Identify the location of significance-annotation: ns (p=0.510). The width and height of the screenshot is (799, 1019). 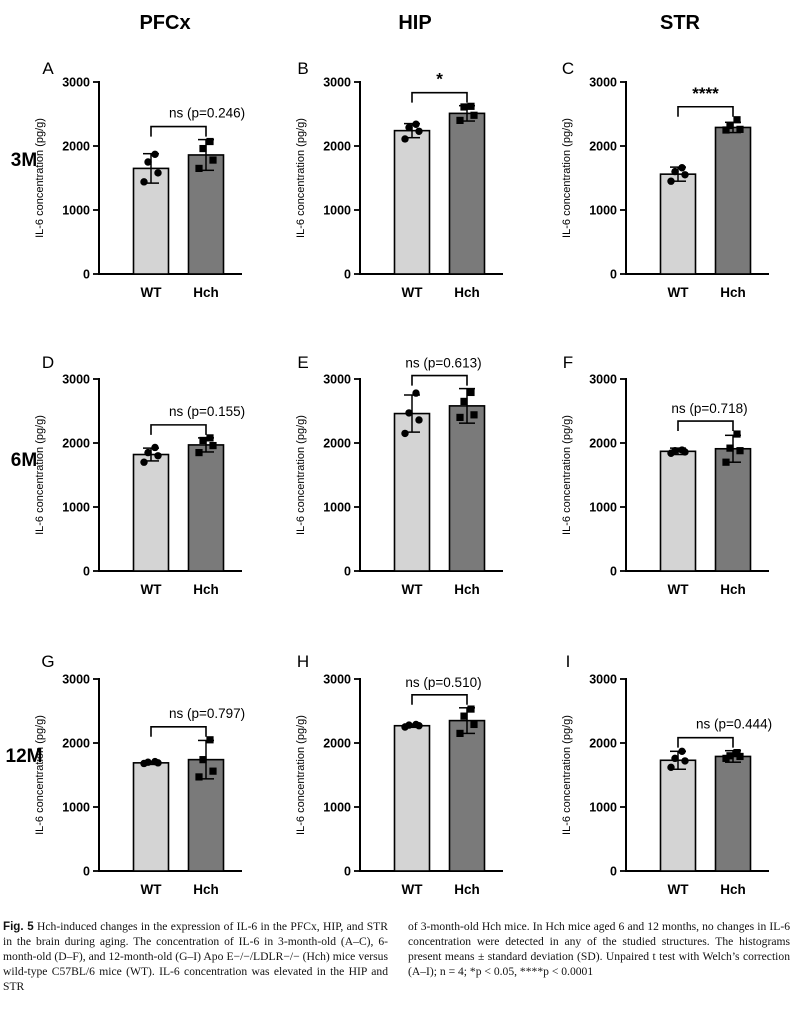
(443, 682).